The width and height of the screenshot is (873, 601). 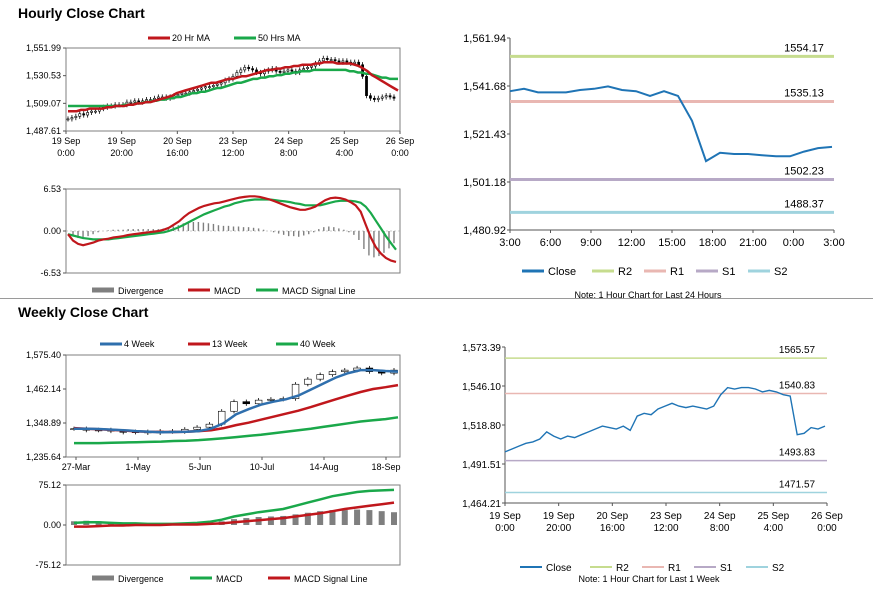 I want to click on weekly-levels-ytick-label: 1,546.10, so click(x=481, y=387).